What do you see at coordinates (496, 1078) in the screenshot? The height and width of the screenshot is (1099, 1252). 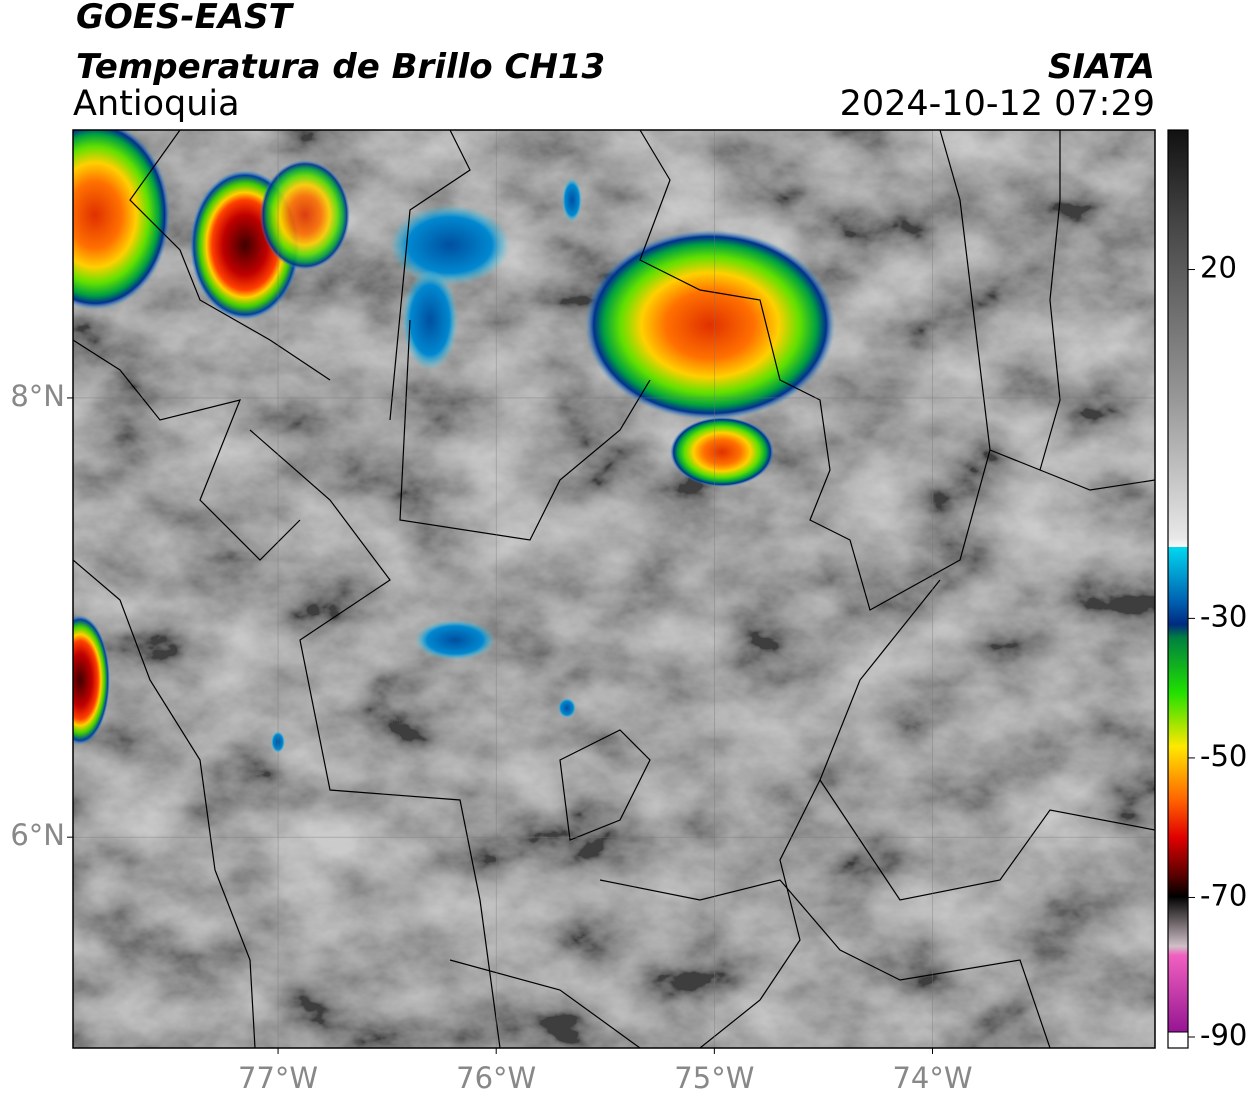 I see `x-tick-label: 76°W` at bounding box center [496, 1078].